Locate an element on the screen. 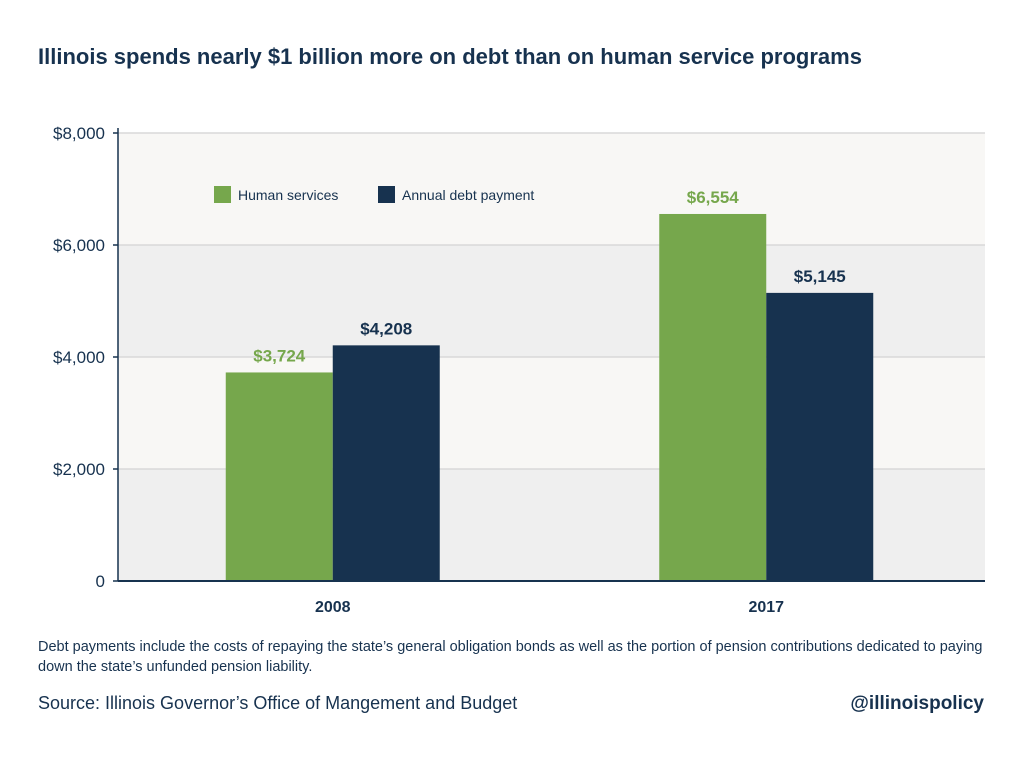 This screenshot has width=1024, height=757. legend: Human services Annual debt payment is located at coordinates (374, 194).